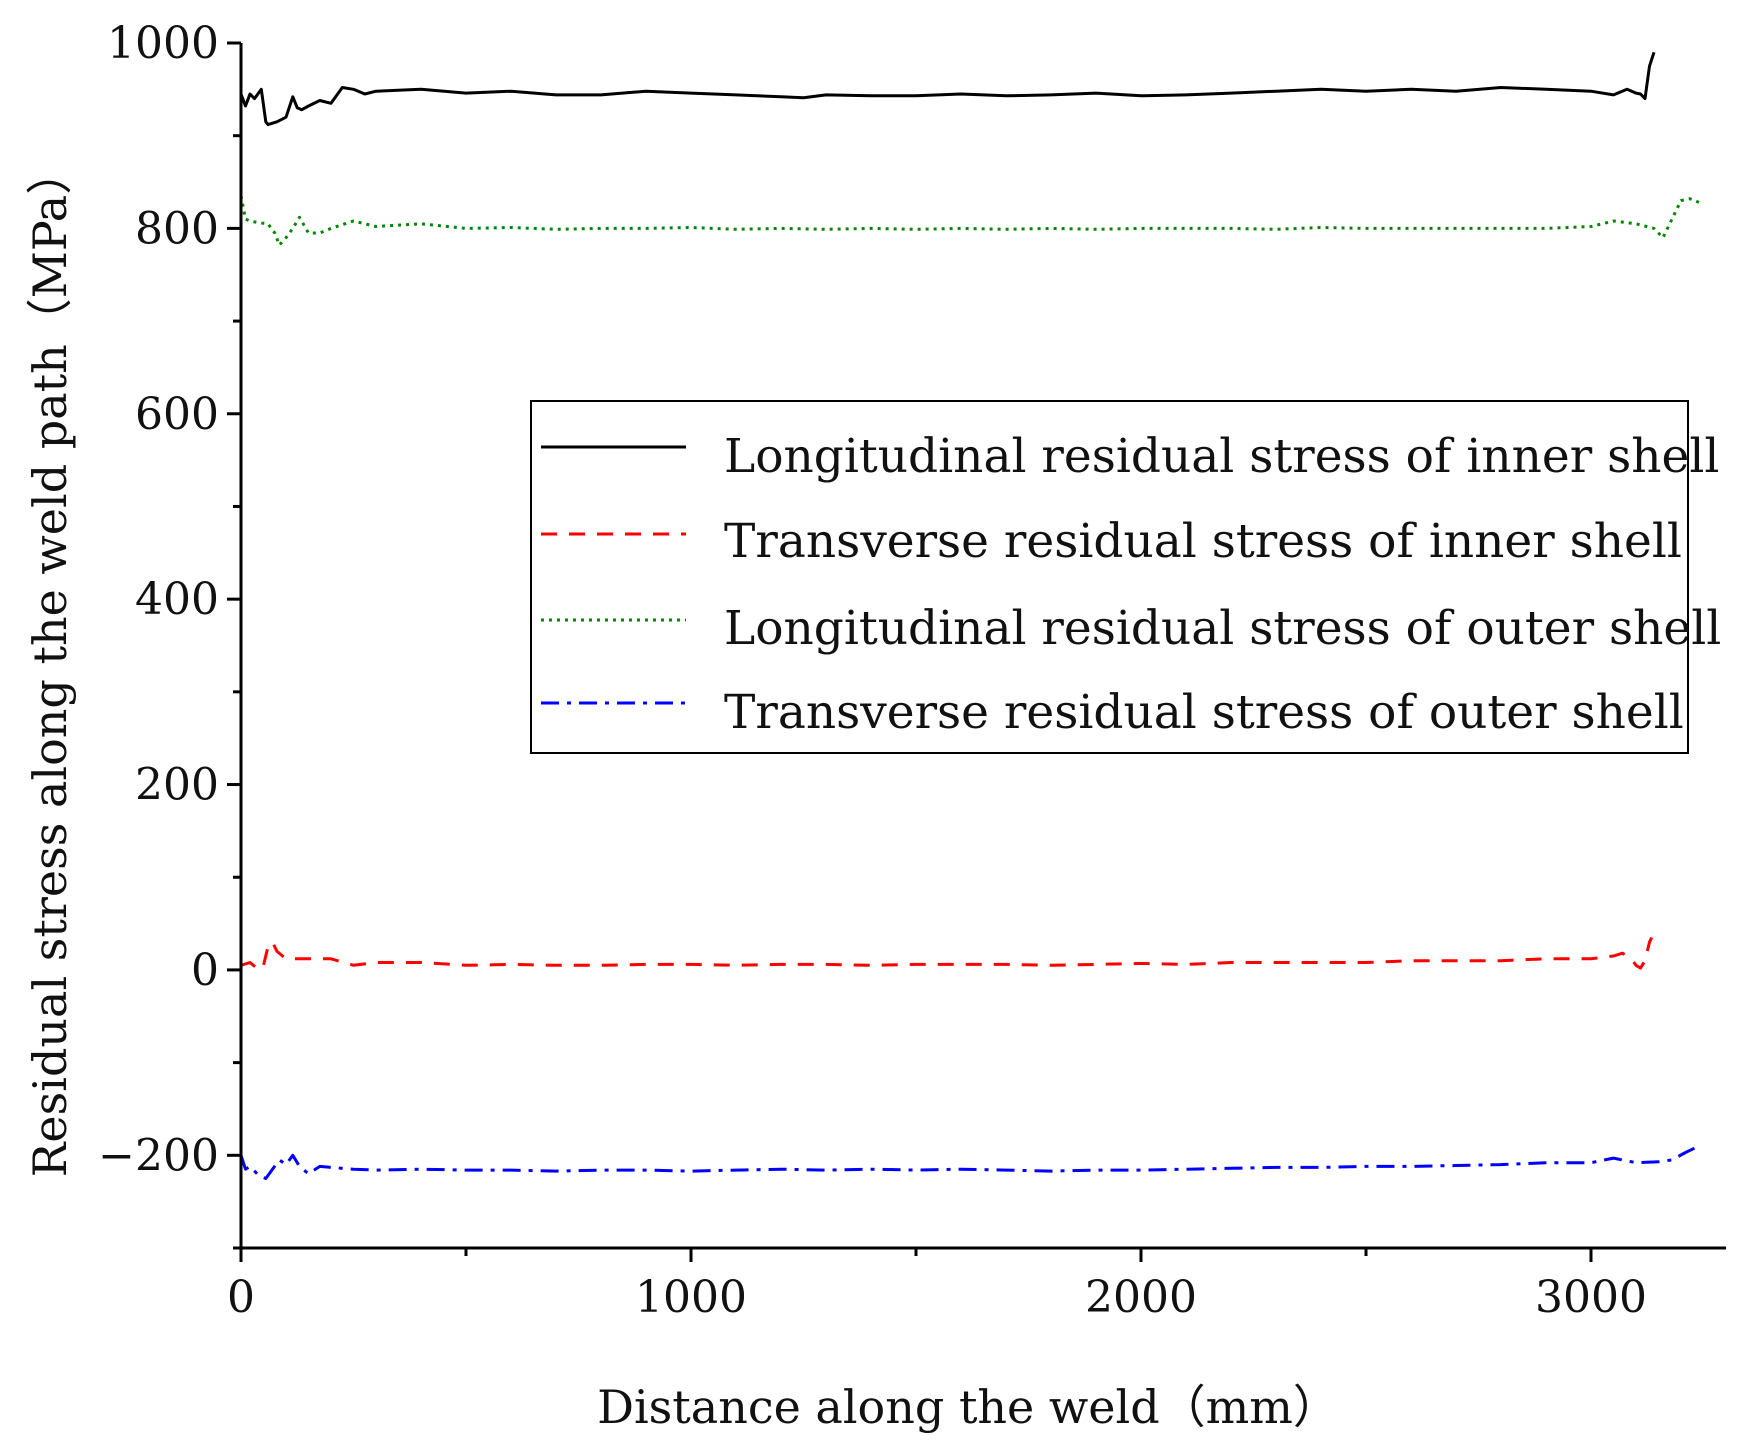 This screenshot has width=1751, height=1451. Describe the element at coordinates (177, 599) in the screenshot. I see `y-tick-label: 400` at that location.